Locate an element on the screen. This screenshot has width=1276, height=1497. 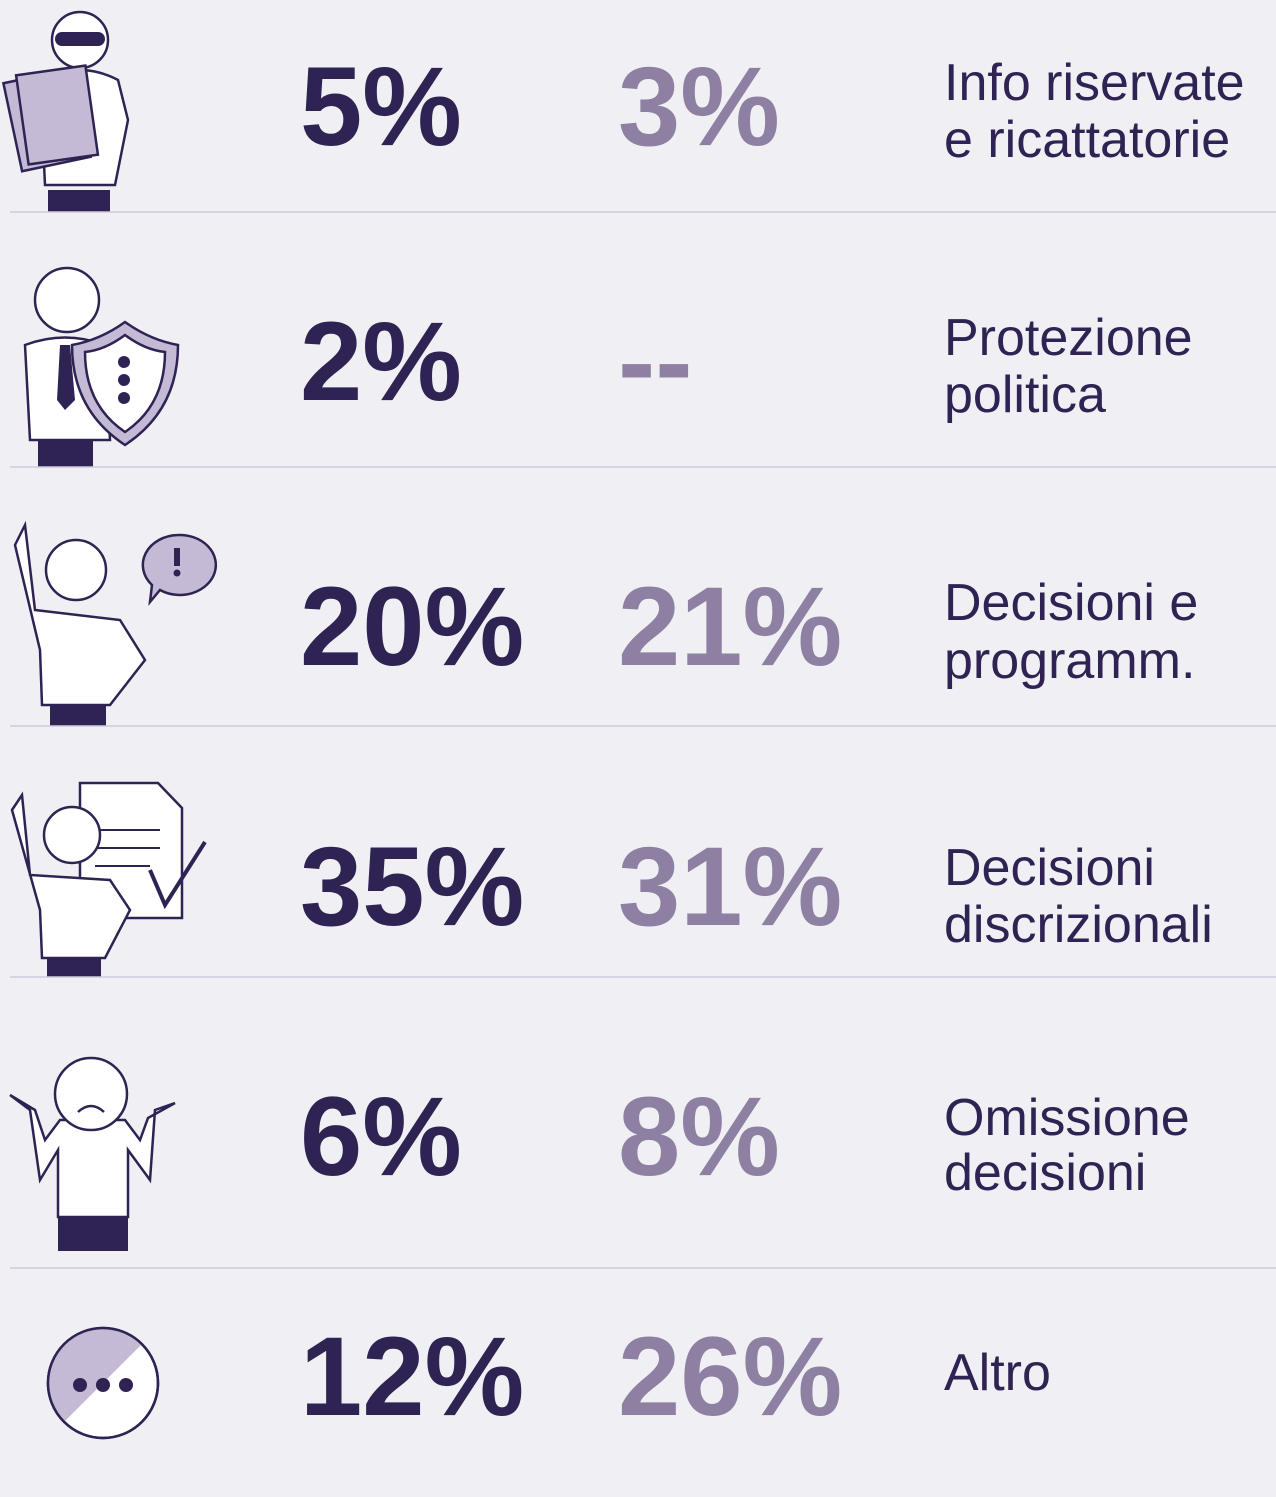
row-label: politica is located at coordinates (1025, 395).